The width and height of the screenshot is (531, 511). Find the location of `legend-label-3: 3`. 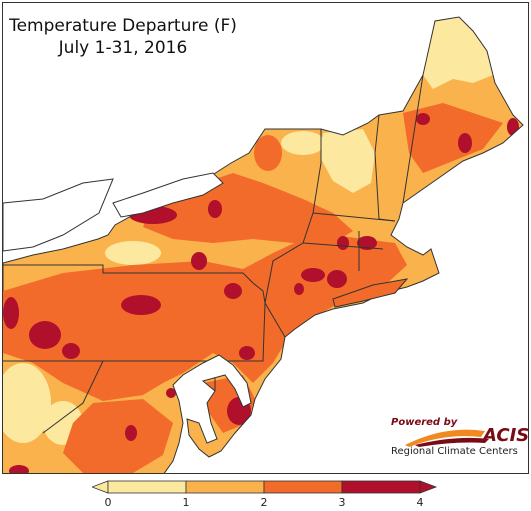

legend-label-3: 3 is located at coordinates (342, 502).